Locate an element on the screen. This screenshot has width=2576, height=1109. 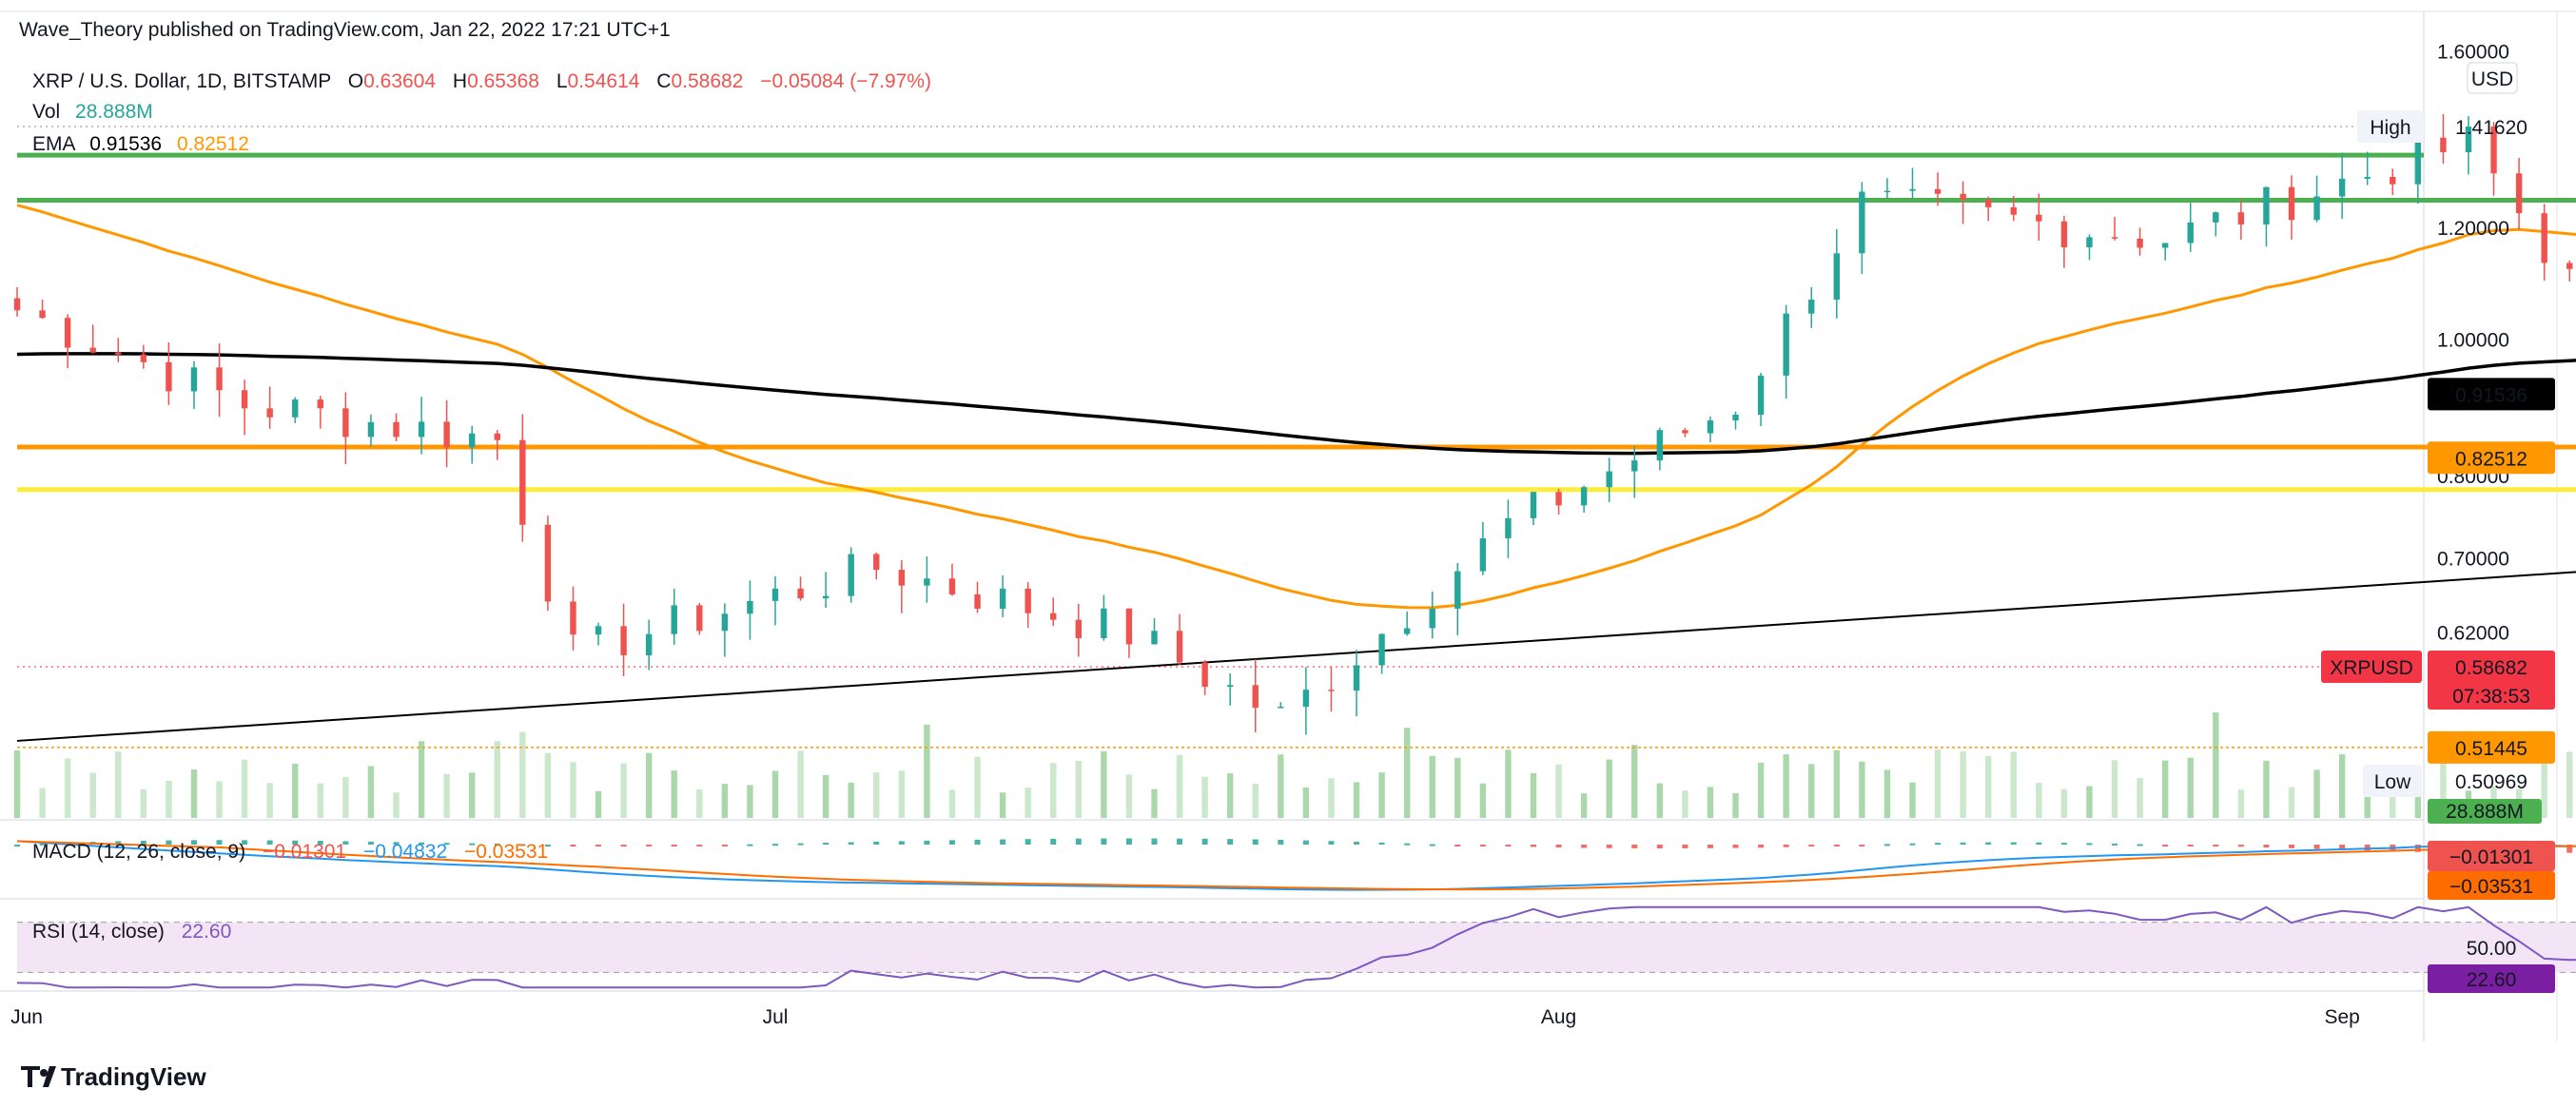
legend-high: 0.65368 is located at coordinates (503, 81).